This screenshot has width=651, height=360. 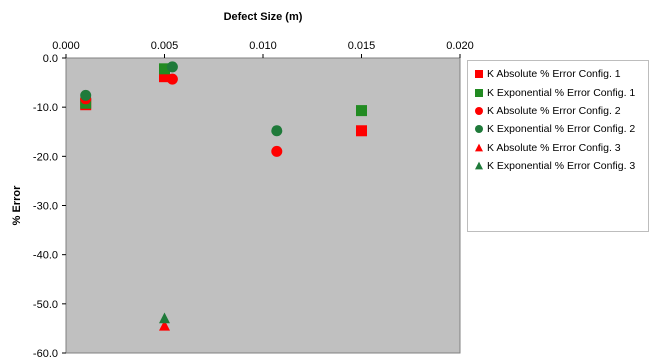 I want to click on y-axis-title: % Error, so click(x=17, y=205).